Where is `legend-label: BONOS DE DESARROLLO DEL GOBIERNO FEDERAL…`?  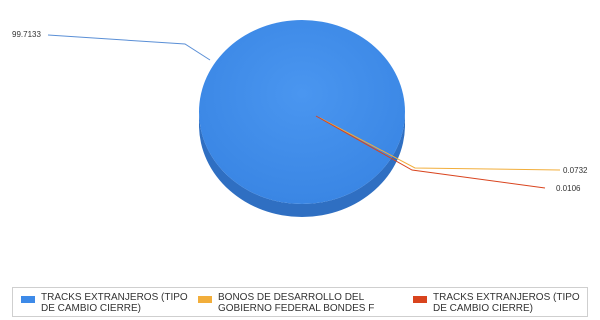 legend-label: BONOS DE DESARROLLO DEL GOBIERNO FEDERAL… is located at coordinates (296, 303).